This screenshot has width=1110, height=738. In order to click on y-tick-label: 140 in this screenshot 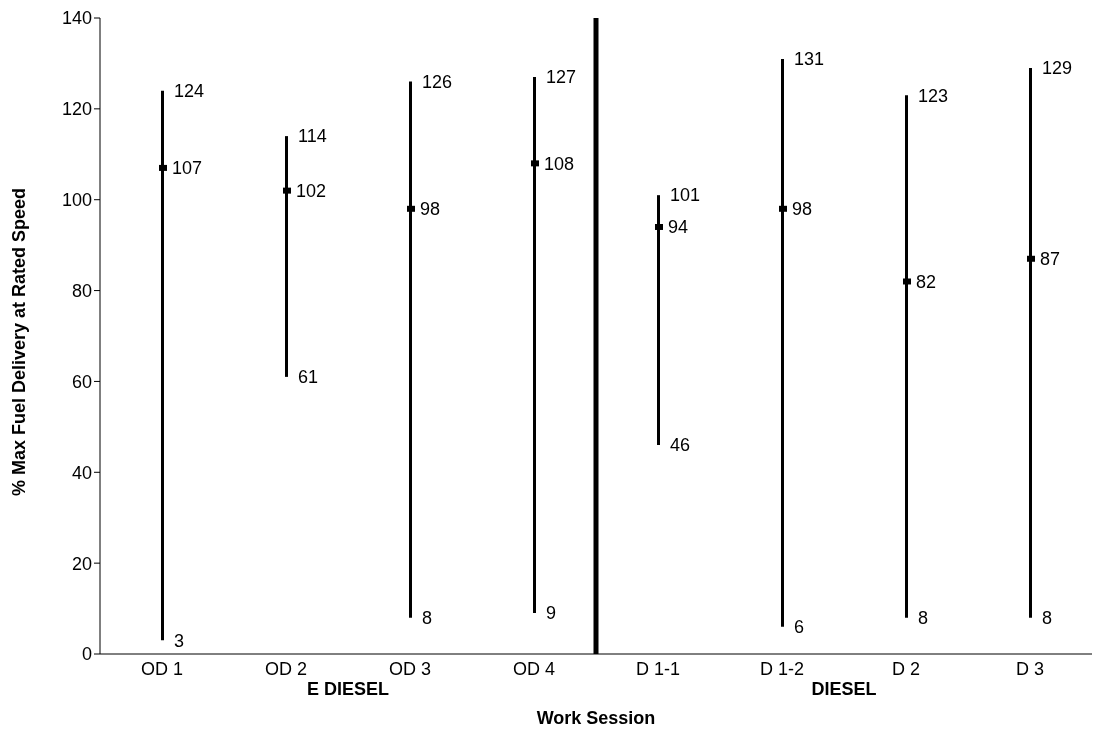, I will do `click(76, 18)`.